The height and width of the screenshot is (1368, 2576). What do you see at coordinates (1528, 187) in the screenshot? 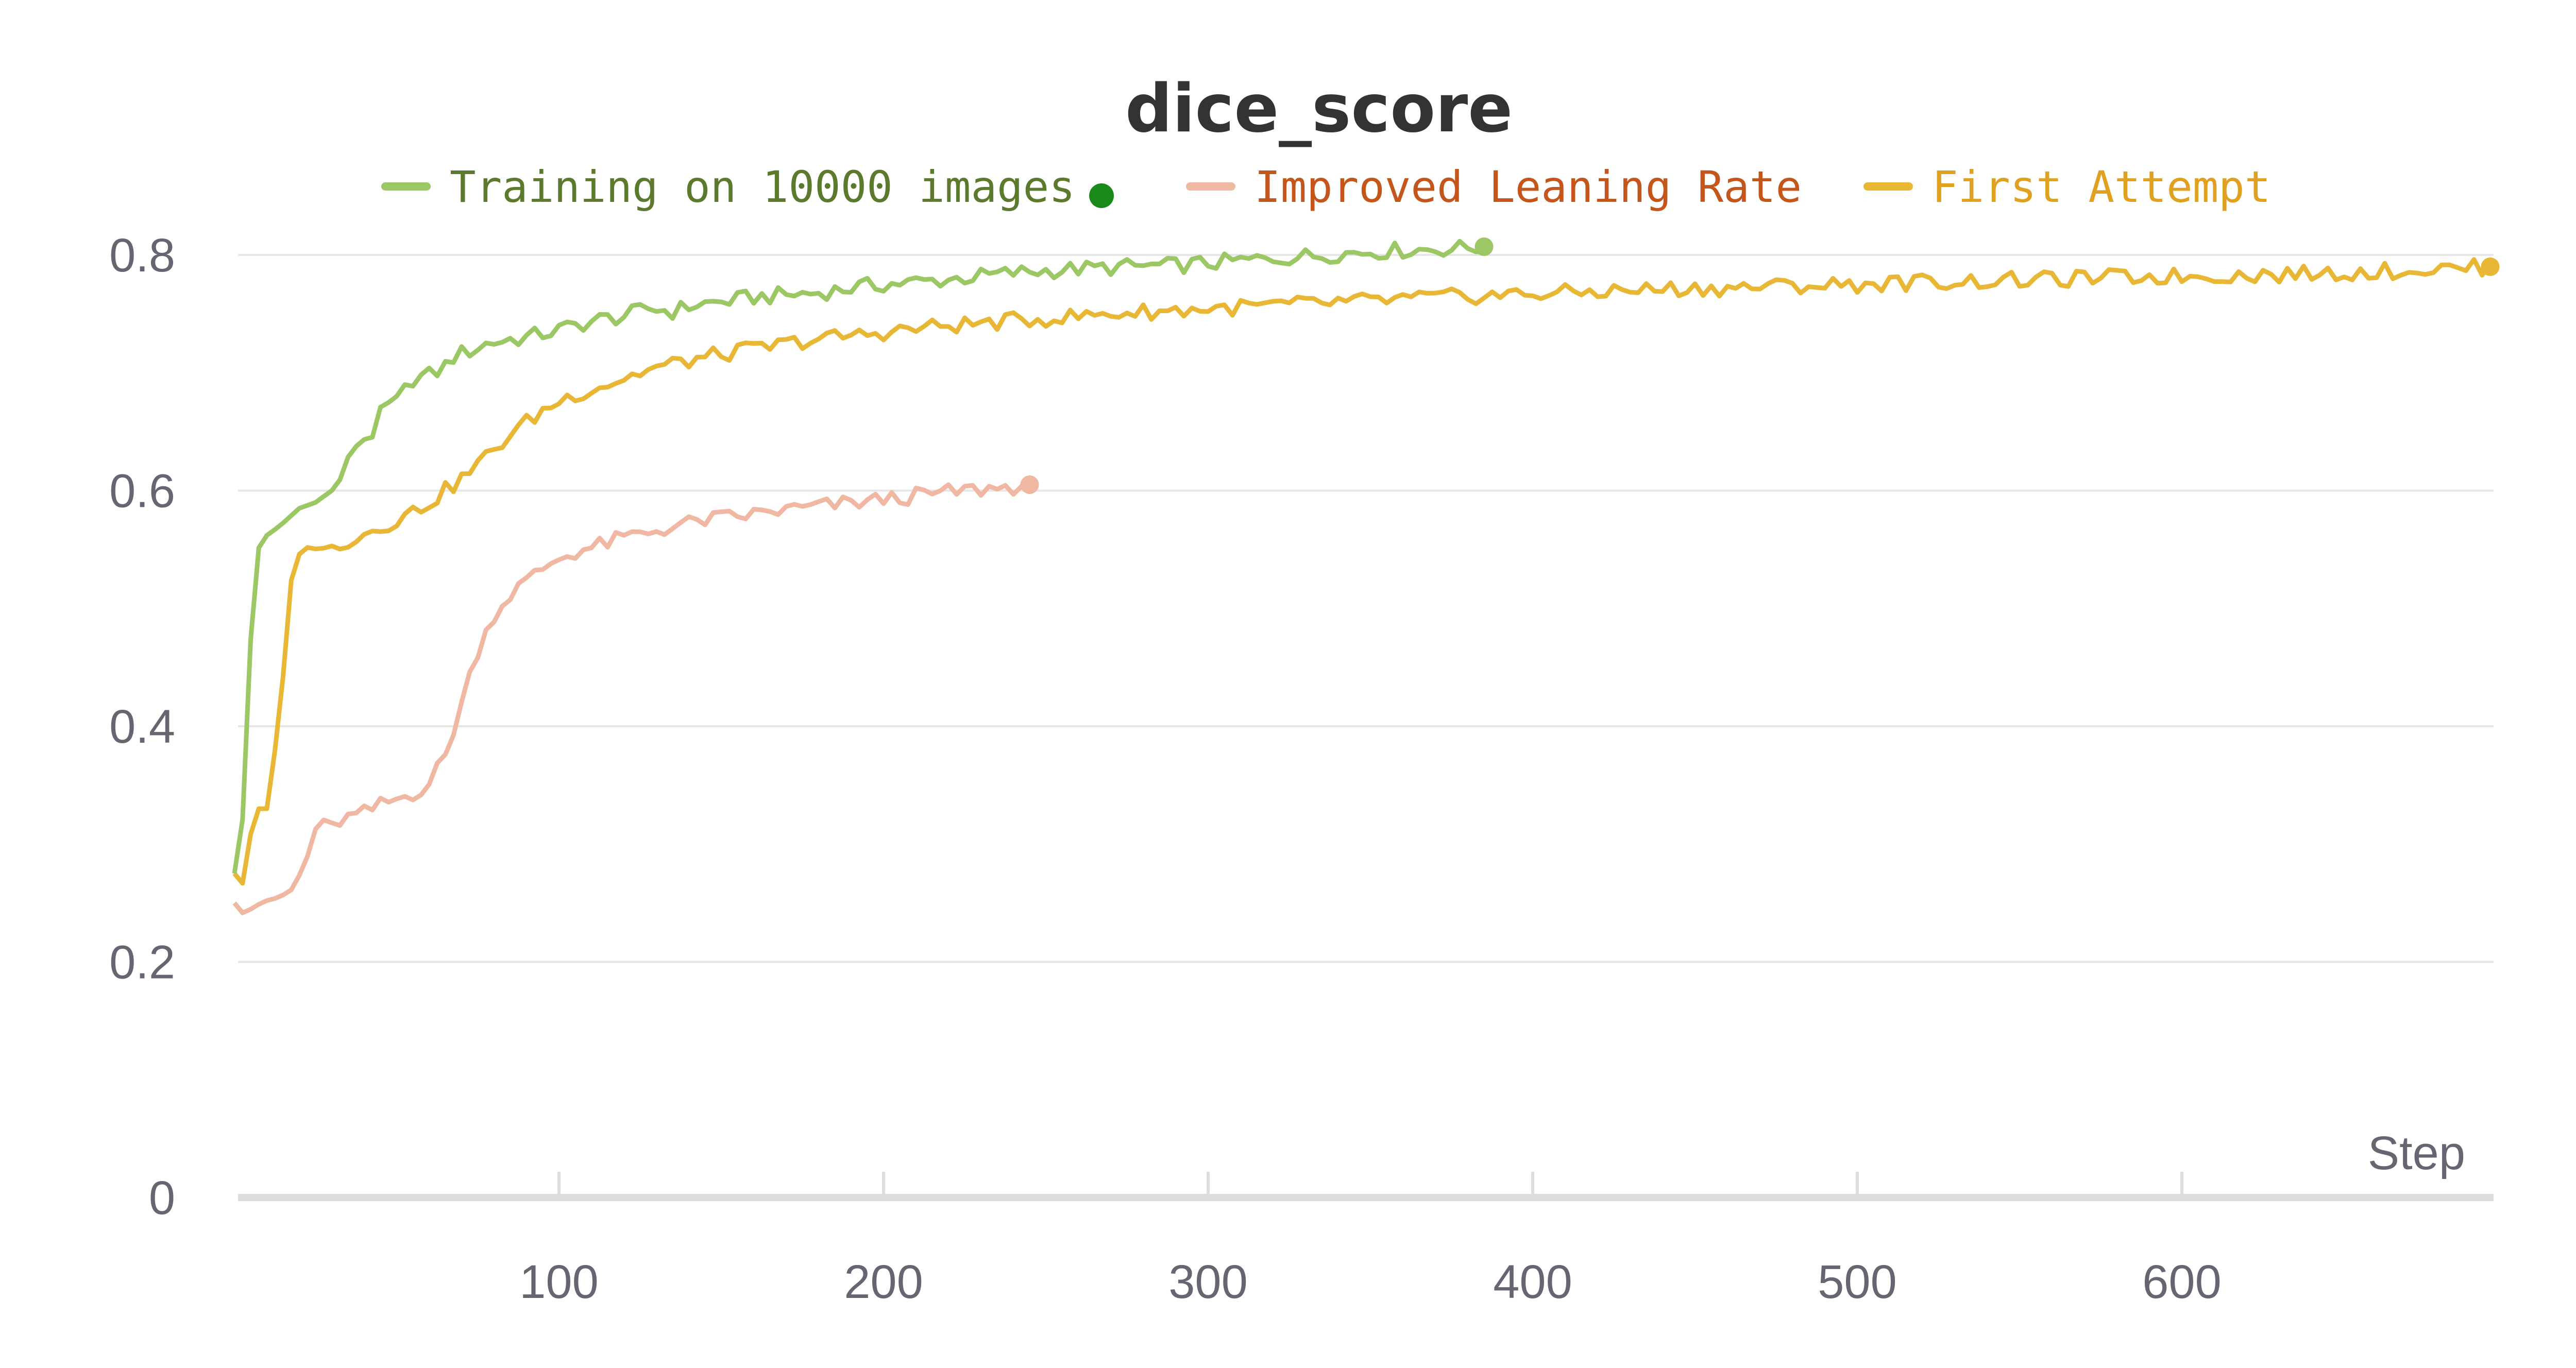
I see `legend-label: Improved Leaning Rate` at bounding box center [1528, 187].